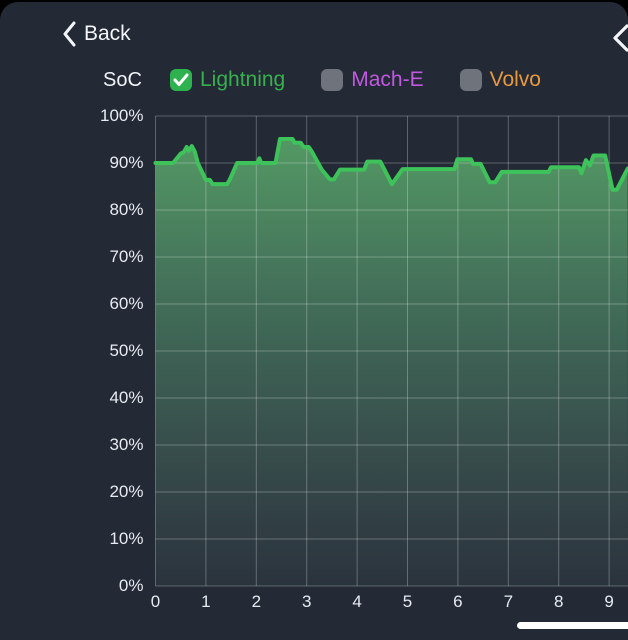 This screenshot has height=640, width=628. Describe the element at coordinates (126, 350) in the screenshot. I see `y-tick-label: 50%` at that location.